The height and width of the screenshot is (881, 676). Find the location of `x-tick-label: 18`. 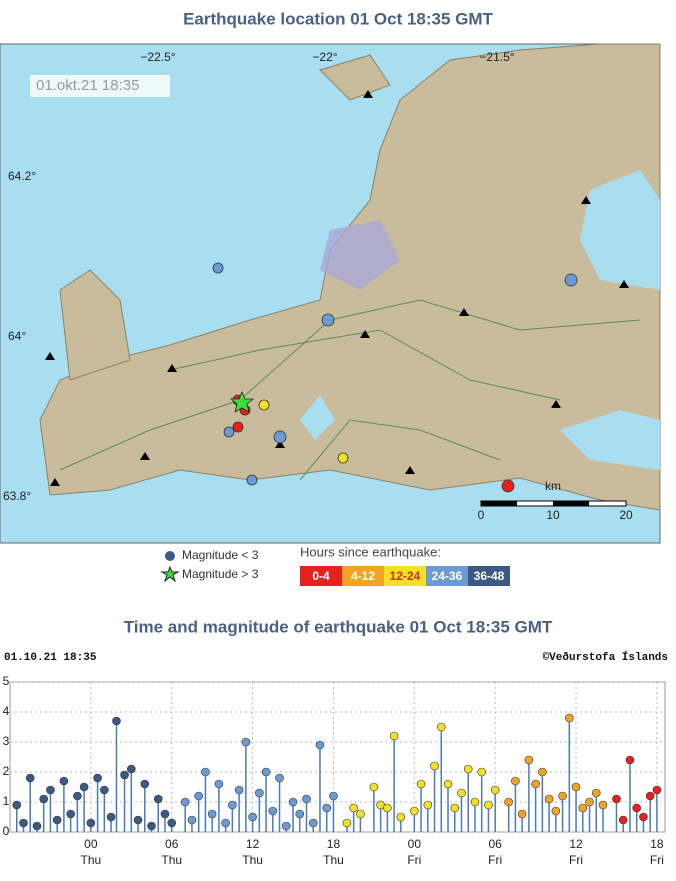

x-tick-label: 18 is located at coordinates (334, 844).